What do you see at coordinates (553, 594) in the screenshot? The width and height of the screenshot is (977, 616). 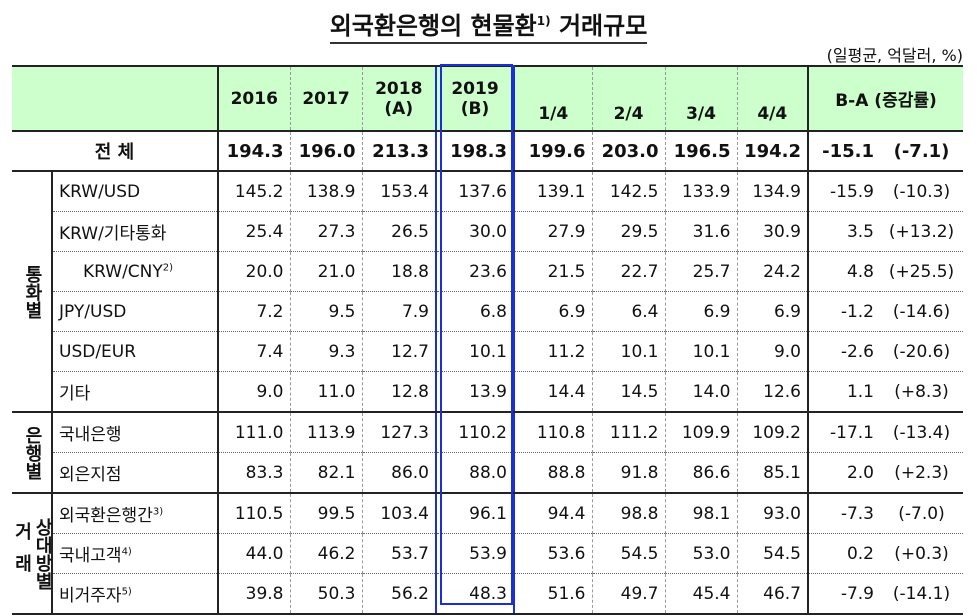 I see `value-cell: 51.6` at bounding box center [553, 594].